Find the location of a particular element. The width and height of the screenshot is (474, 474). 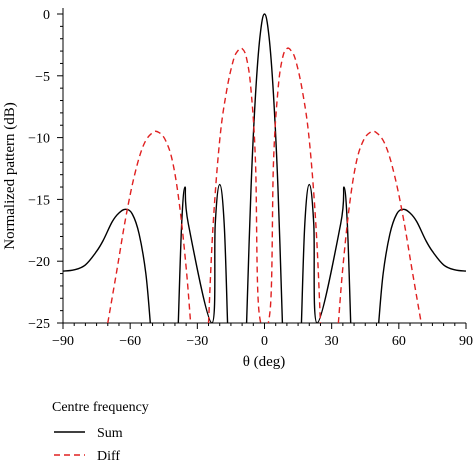

y-tick-label: −20 is located at coordinates (39, 262).